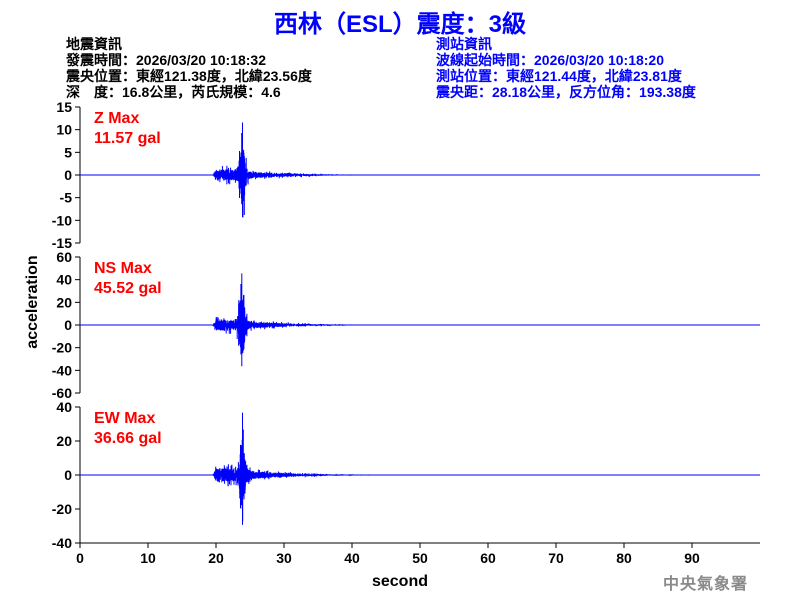 This screenshot has width=800, height=600. What do you see at coordinates (173, 92) in the screenshot?
I see `quake-info-line: 深 度：16.8公里，芮氏規模：4.6` at bounding box center [173, 92].